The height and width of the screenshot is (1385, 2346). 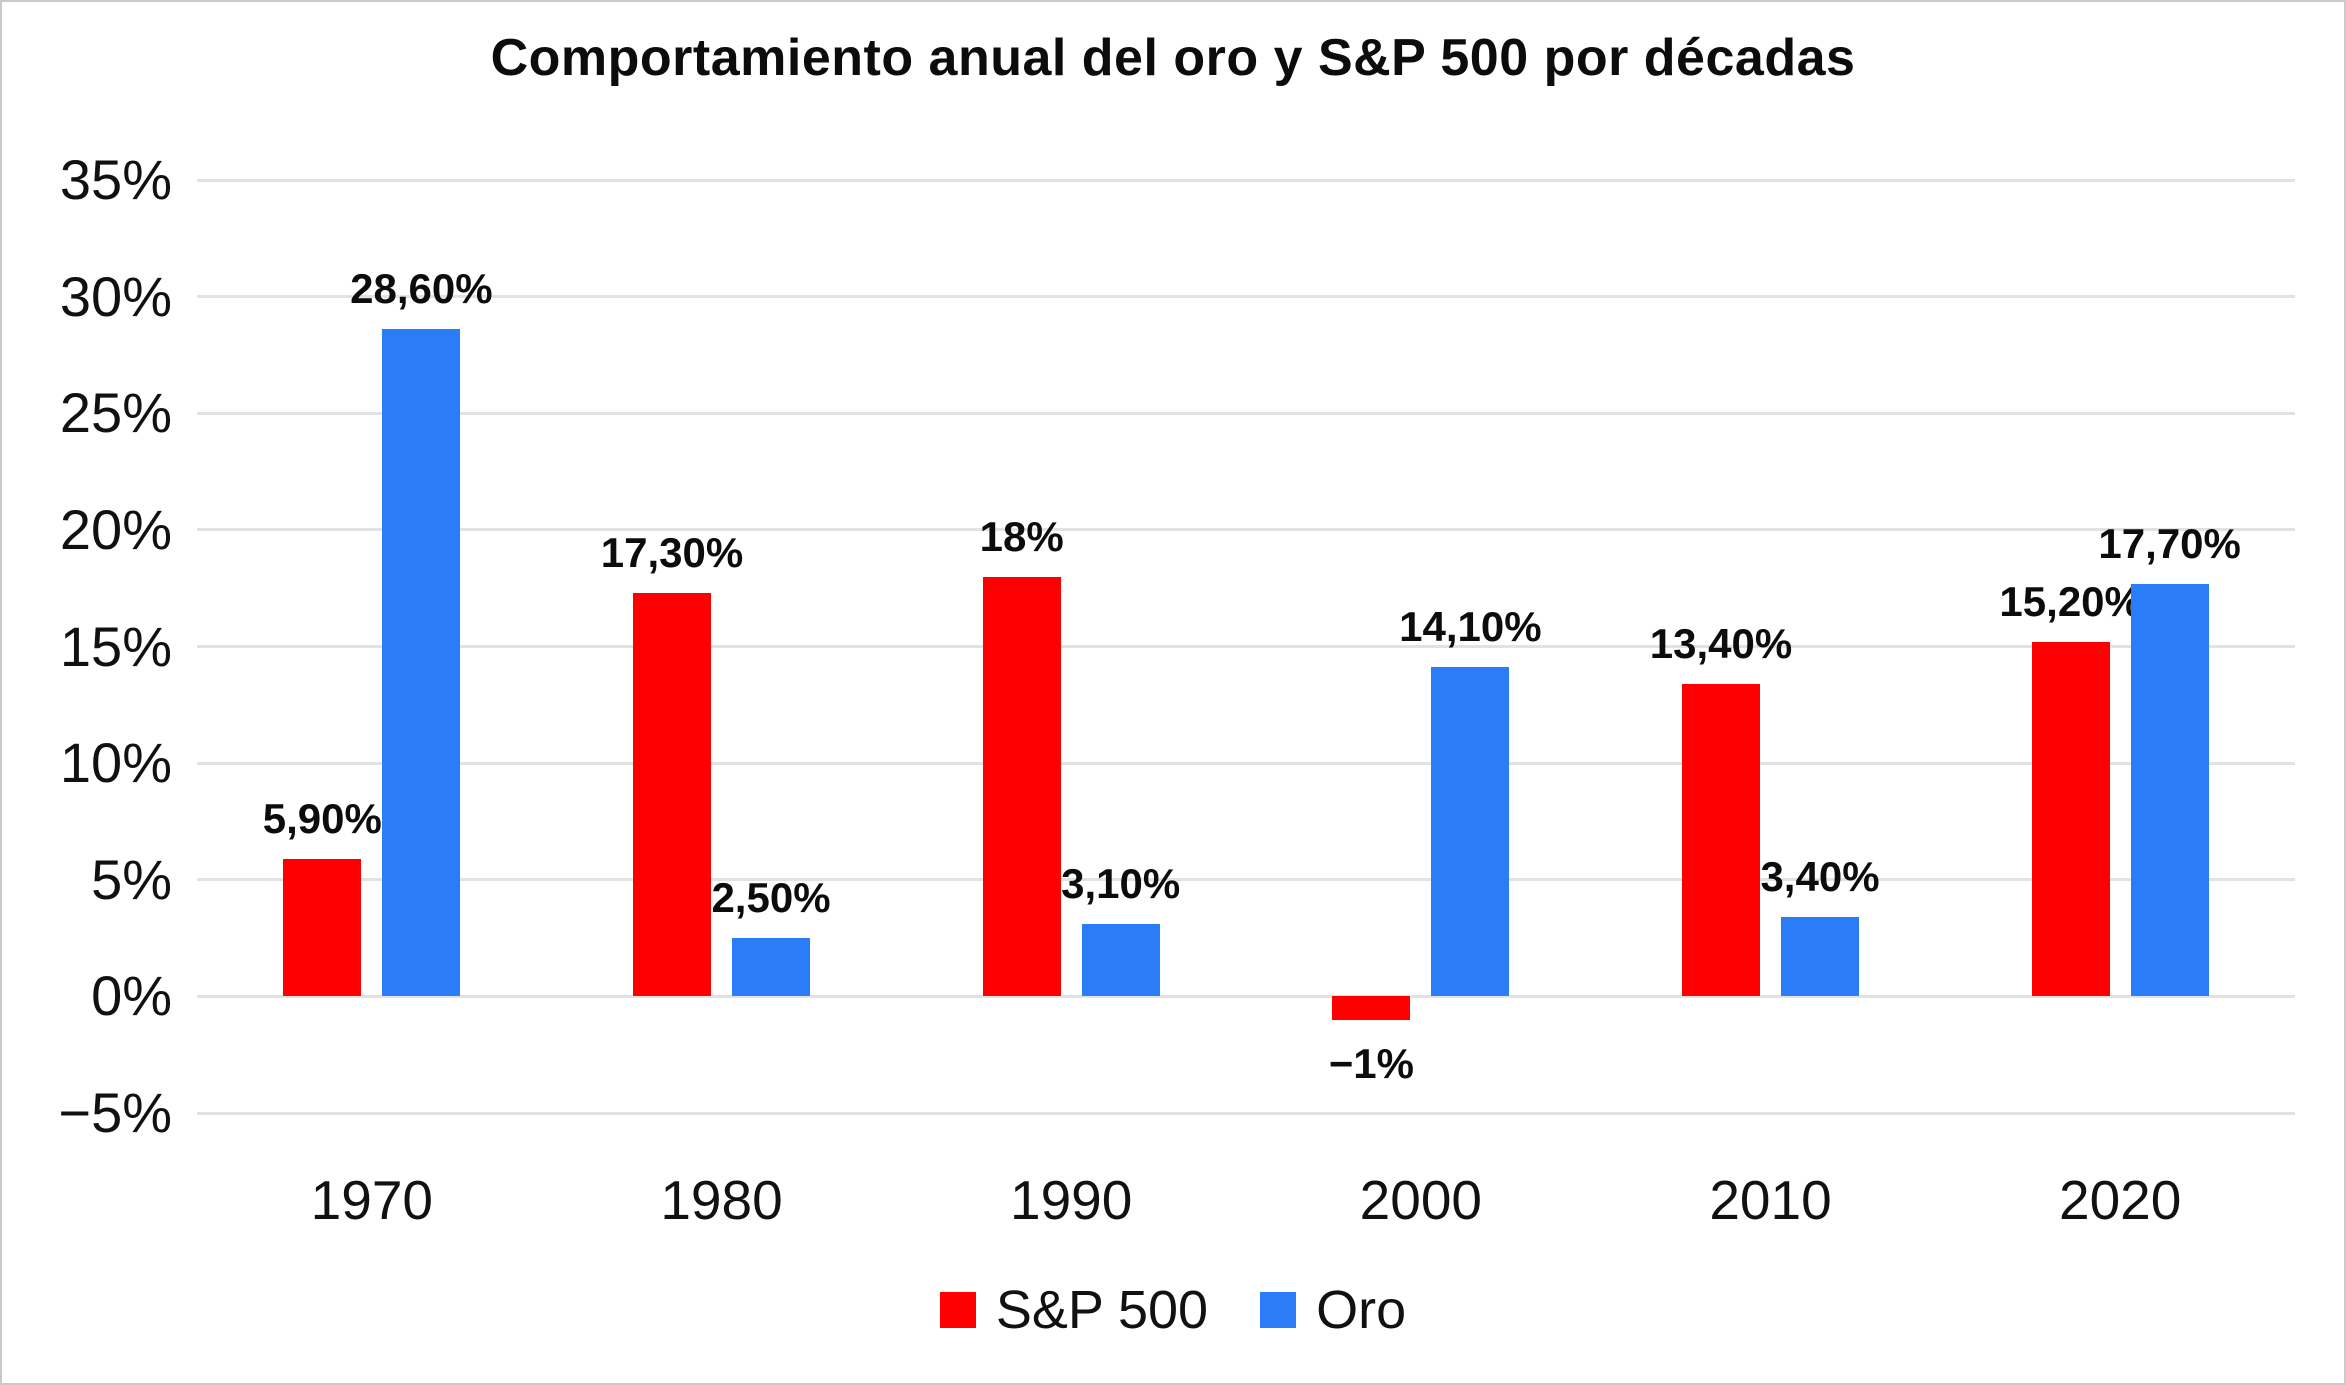 What do you see at coordinates (1361, 1310) in the screenshot?
I see `legend-label: Oro` at bounding box center [1361, 1310].